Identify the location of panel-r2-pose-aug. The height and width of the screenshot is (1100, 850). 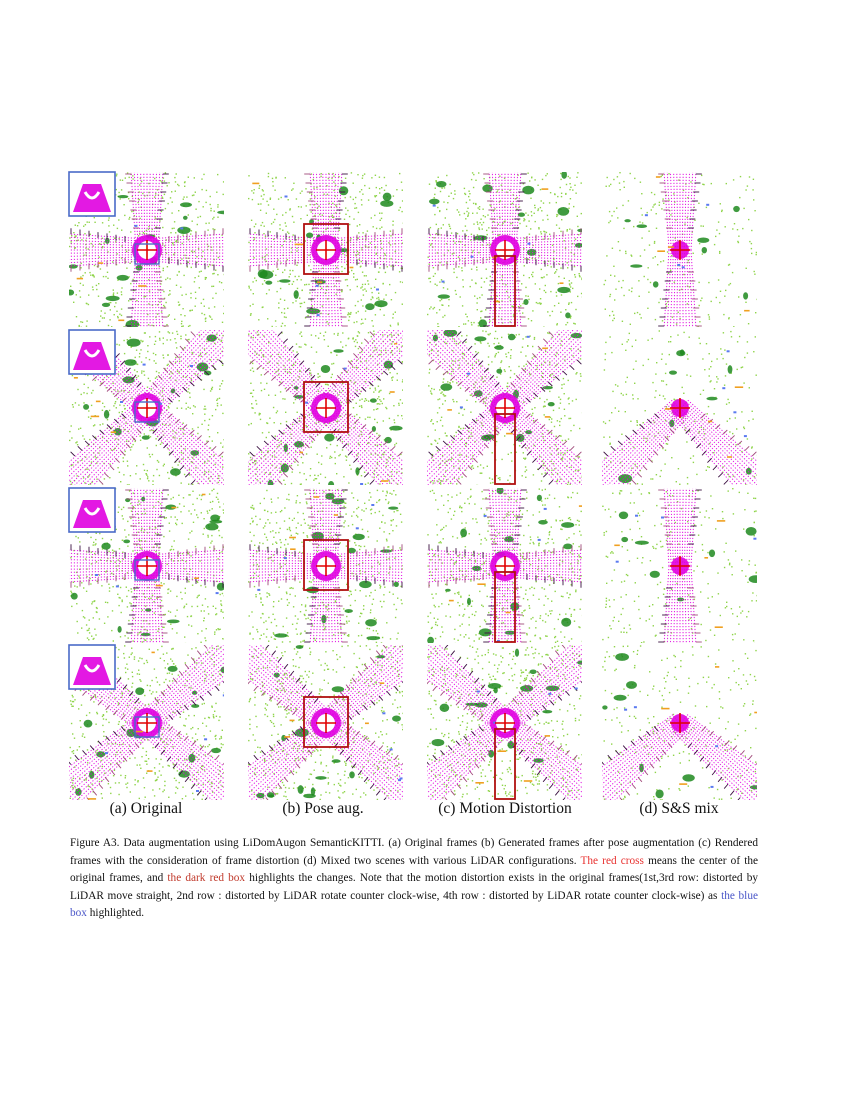
(325, 407).